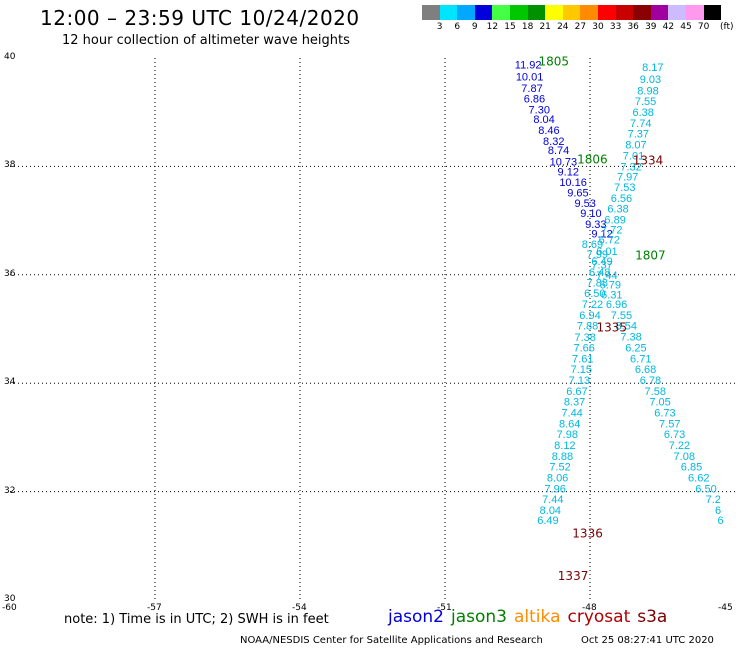  I want to click on data-point-label: 6.25, so click(635, 348).